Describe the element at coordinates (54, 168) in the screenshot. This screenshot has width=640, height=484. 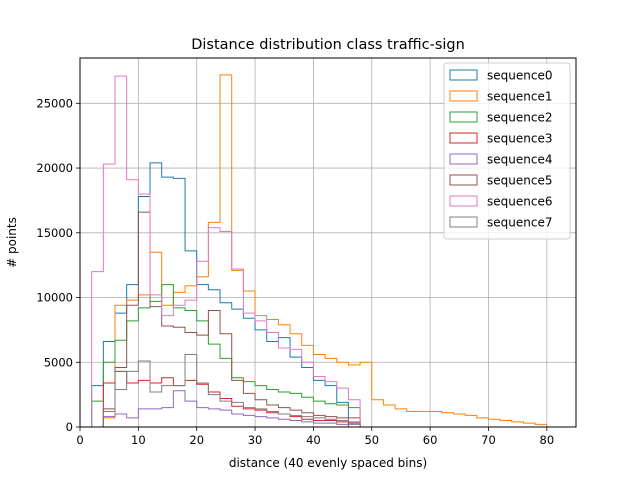
I see `y-tick-label: 20000` at that location.